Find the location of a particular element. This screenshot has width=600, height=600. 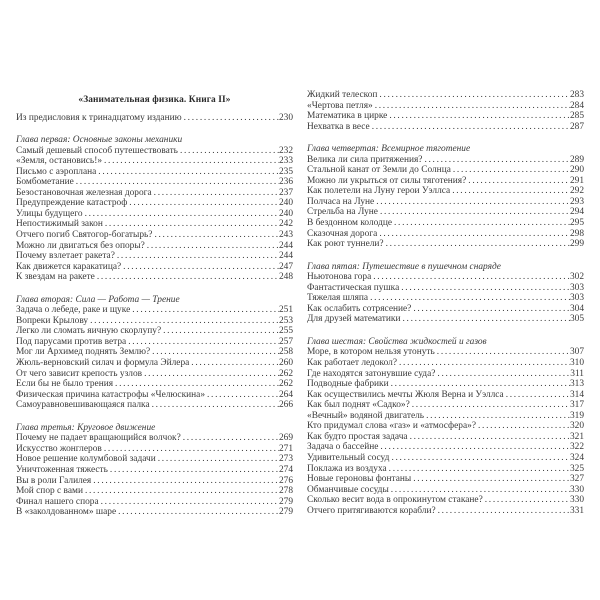

toc-entry: Бомбометание 236 is located at coordinates (154, 182).